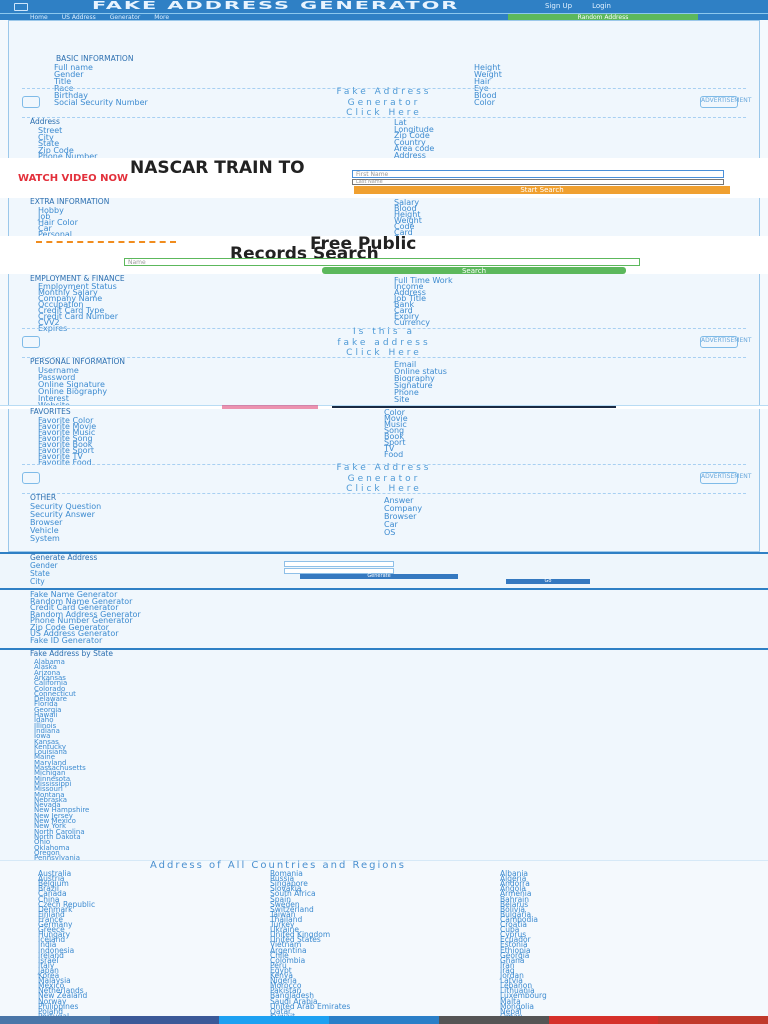 The height and width of the screenshot is (1024, 768). I want to click on state-link: Oklahoma, so click(52, 847).